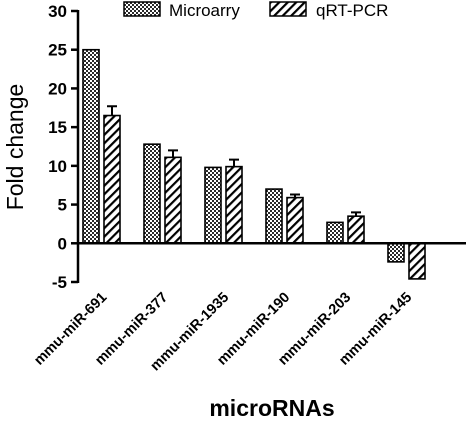 The image size is (474, 425). What do you see at coordinates (57, 50) in the screenshot?
I see `y-tick-label: 25` at bounding box center [57, 50].